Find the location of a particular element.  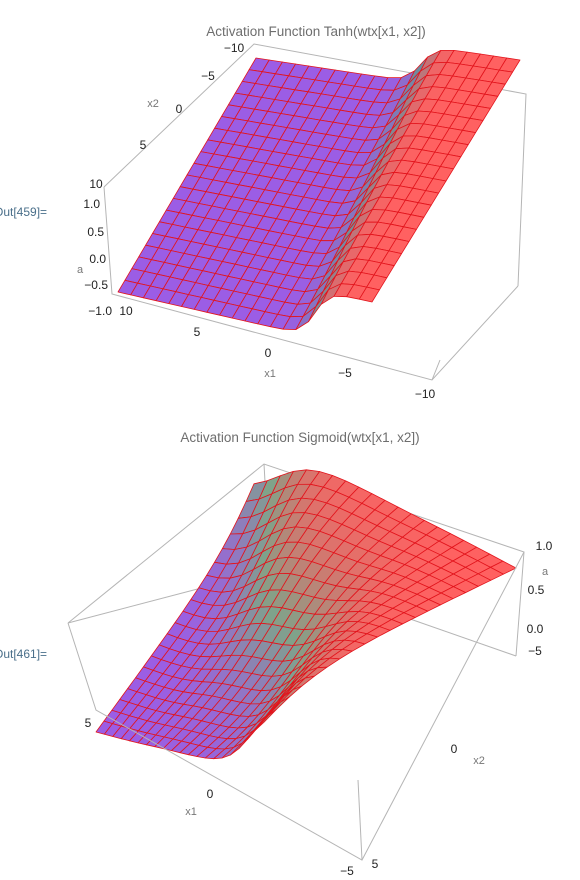

chart-title: Activation Function Tanh(wtx[x1, x2]) is located at coordinates (316, 31).